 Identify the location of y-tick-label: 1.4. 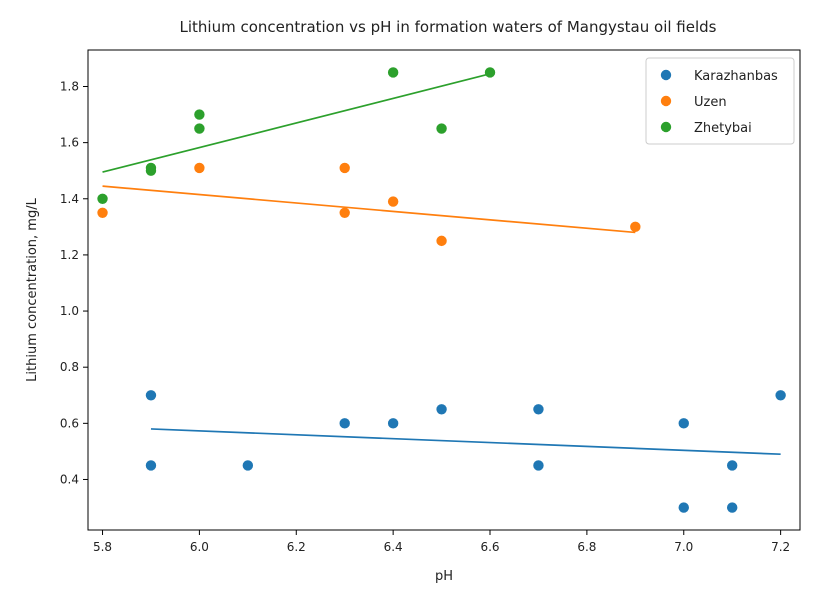
(69, 199).